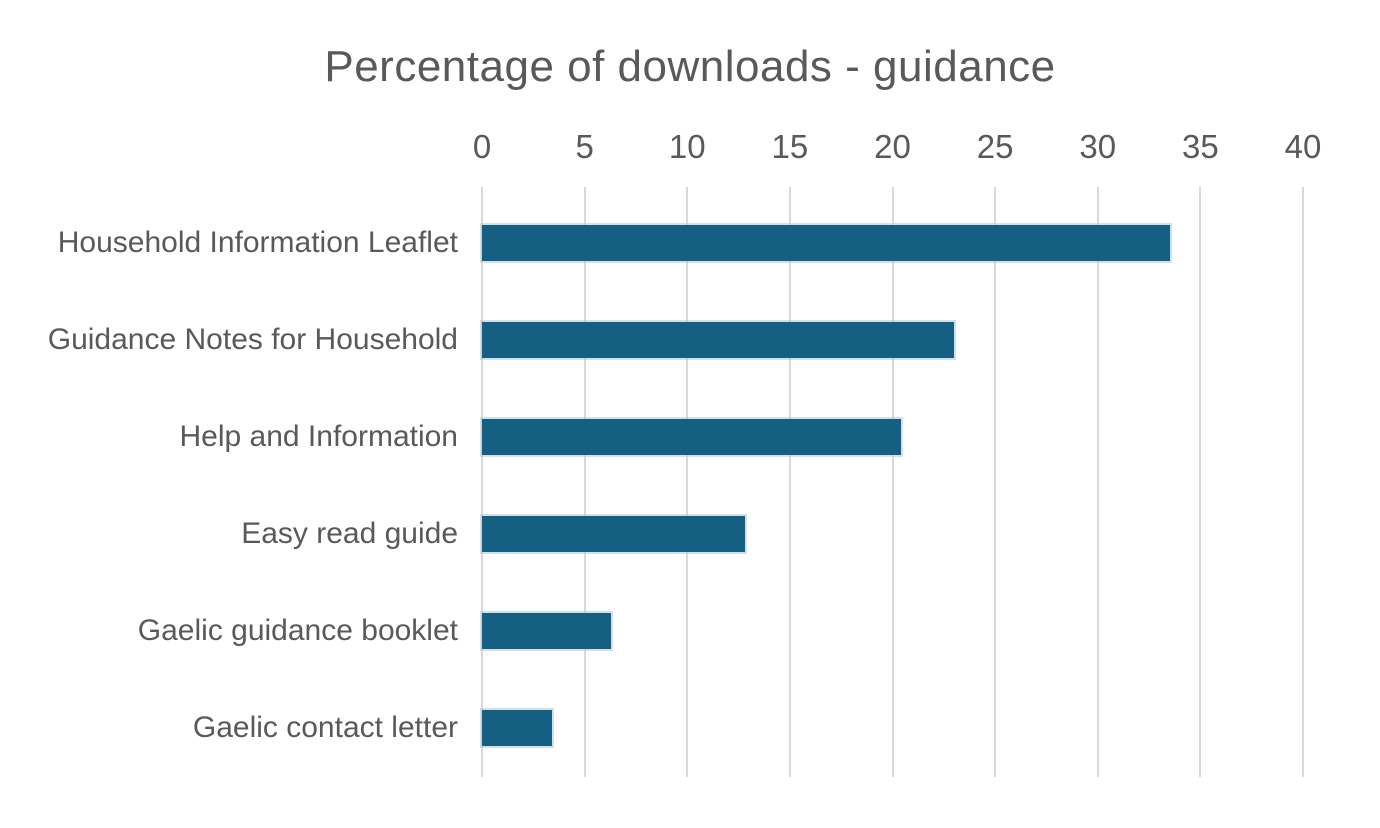 The height and width of the screenshot is (828, 1380). What do you see at coordinates (1098, 146) in the screenshot?
I see `x-axis-tick-label: 30` at bounding box center [1098, 146].